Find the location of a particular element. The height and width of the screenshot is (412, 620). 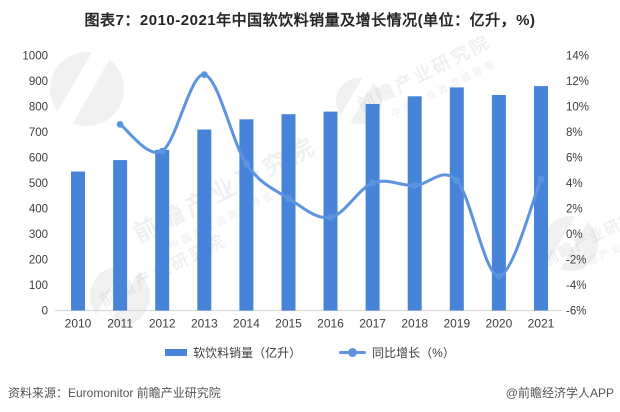

y-right-tick-label: 4% is located at coordinates (574, 184).